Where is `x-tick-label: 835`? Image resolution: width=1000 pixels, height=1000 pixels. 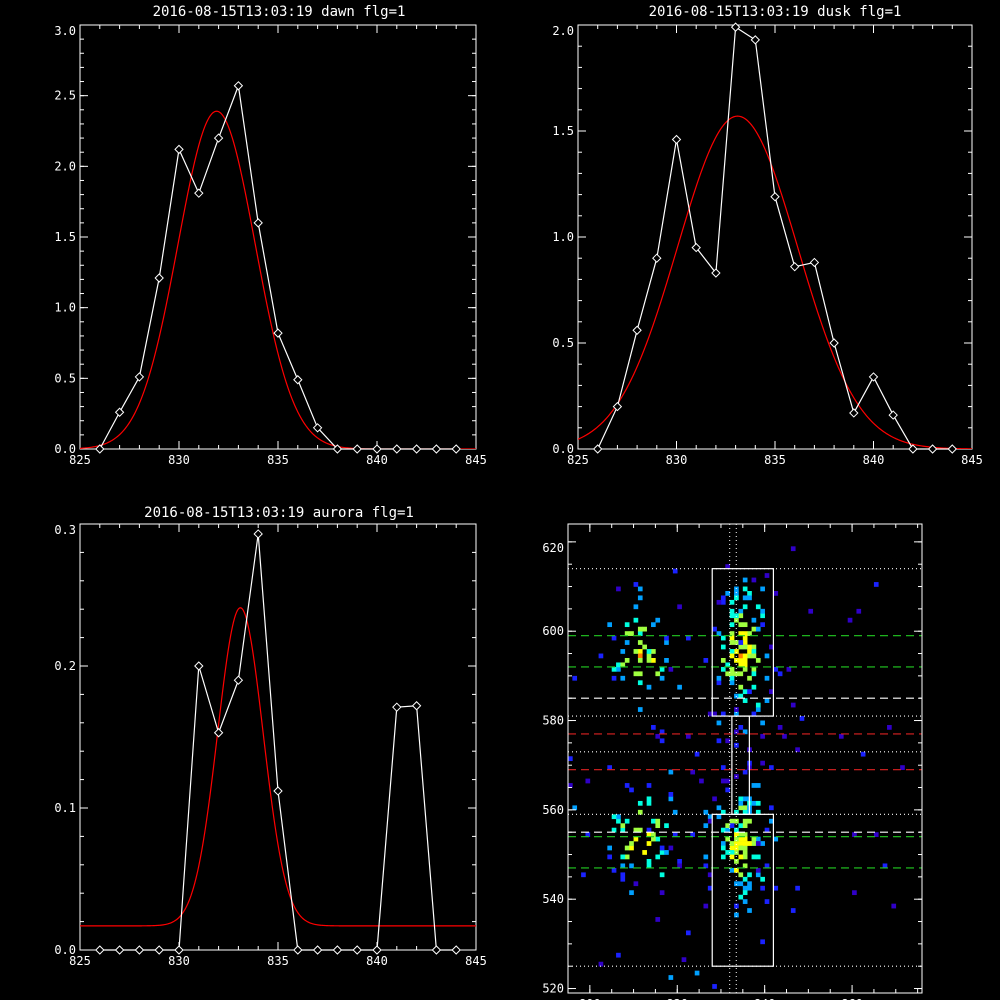 x-tick-label: 835 is located at coordinates (775, 460).